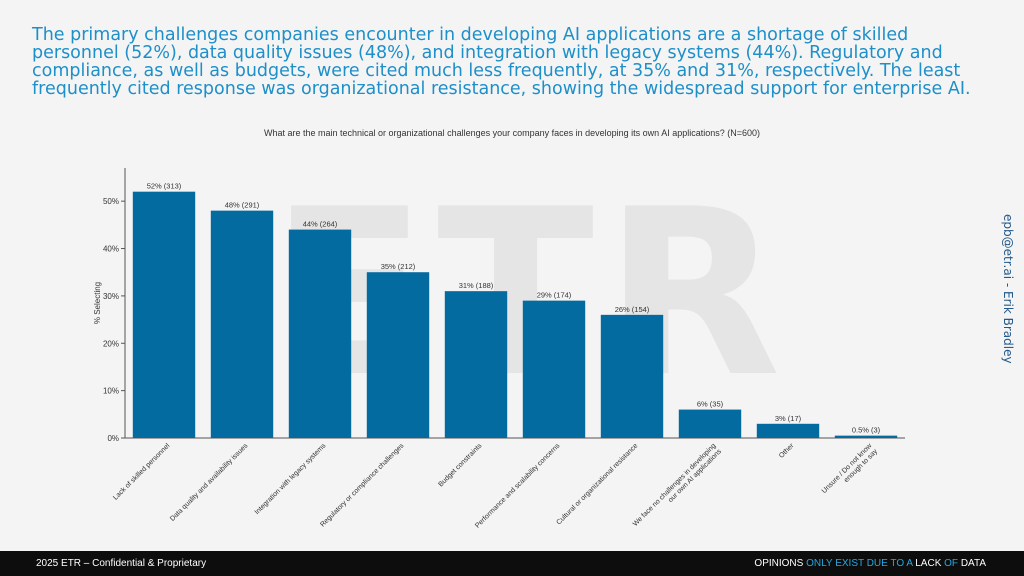  I want to click on data-label: 31% (188), so click(476, 285).